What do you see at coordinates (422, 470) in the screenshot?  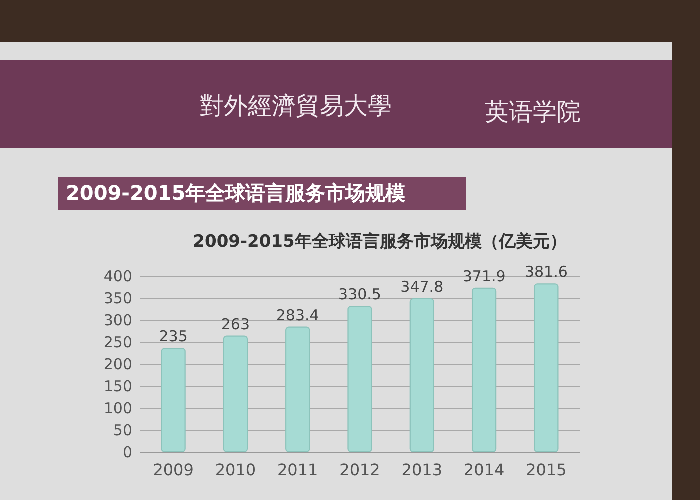 I see `x-tick-label: 2013` at bounding box center [422, 470].